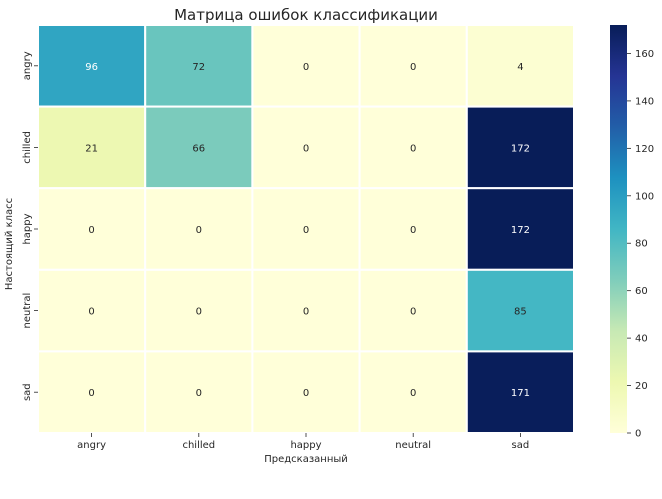 This screenshot has width=662, height=499. I want to click on x-axis-label: Предсказанный, so click(306, 459).